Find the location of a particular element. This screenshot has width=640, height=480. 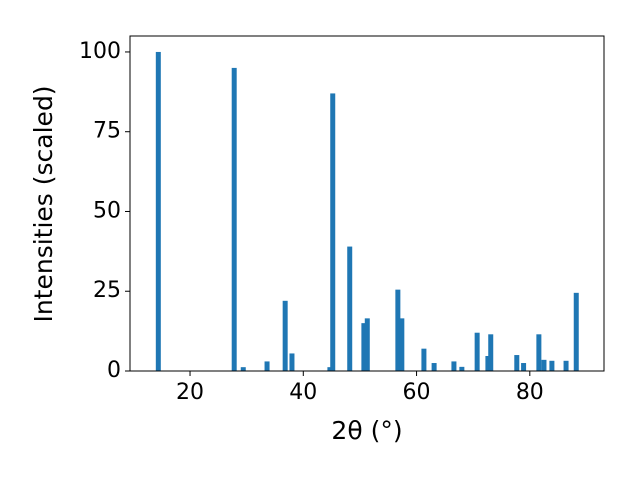

x-tick-label: 40 is located at coordinates (303, 392).